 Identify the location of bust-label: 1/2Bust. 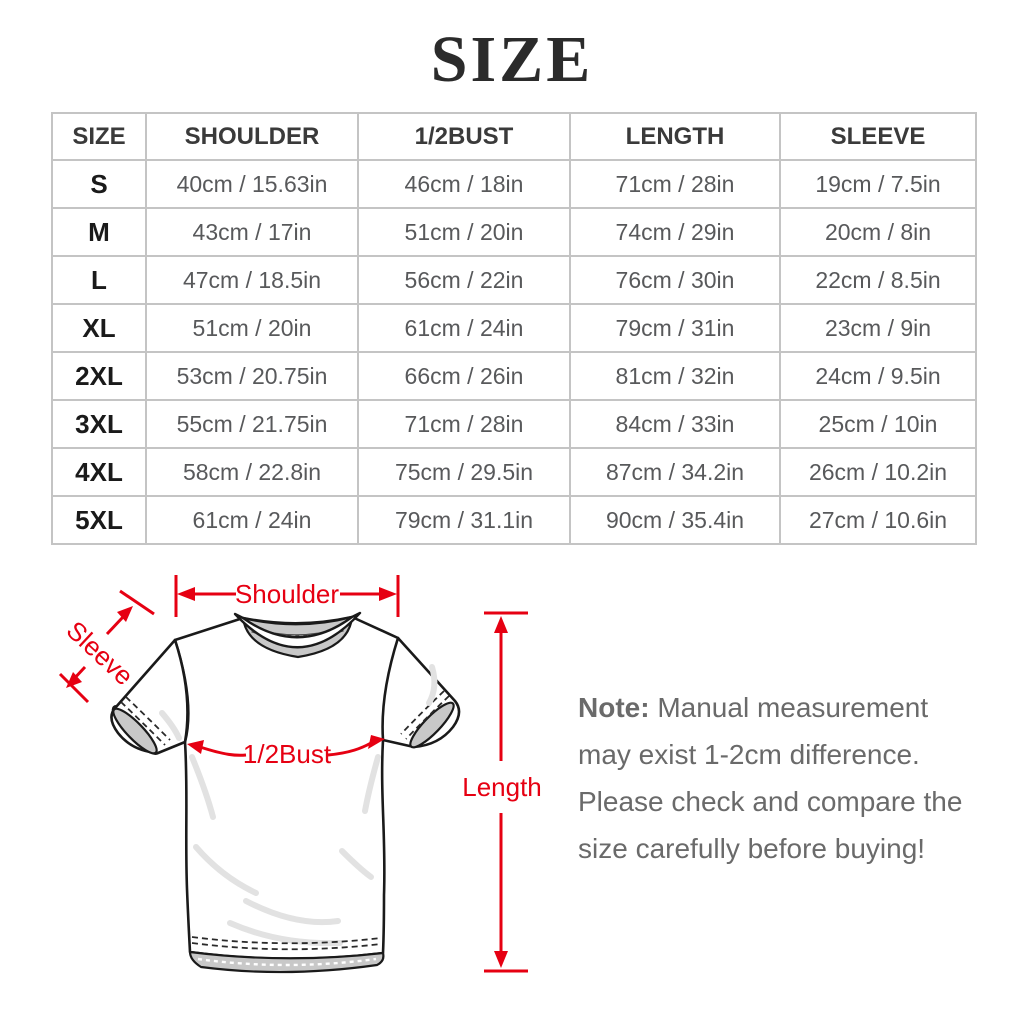
(287, 754).